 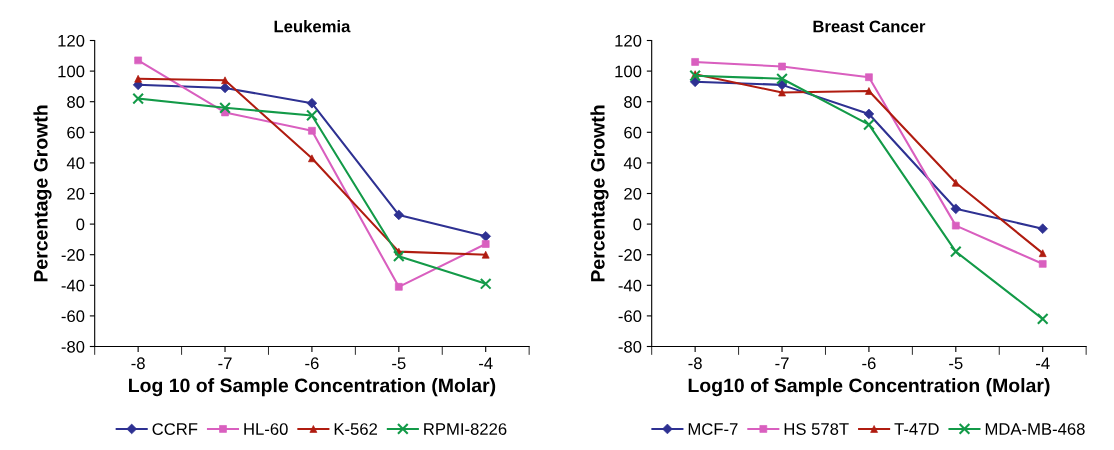 I want to click on legend-label: T-47D, so click(x=916, y=429).